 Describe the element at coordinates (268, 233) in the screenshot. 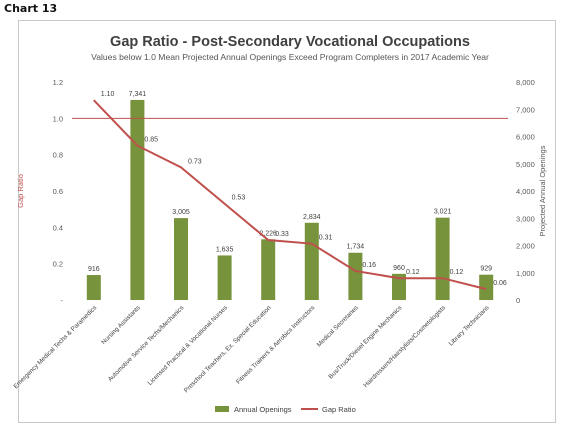

I see `bar-value-label: 2,226` at that location.